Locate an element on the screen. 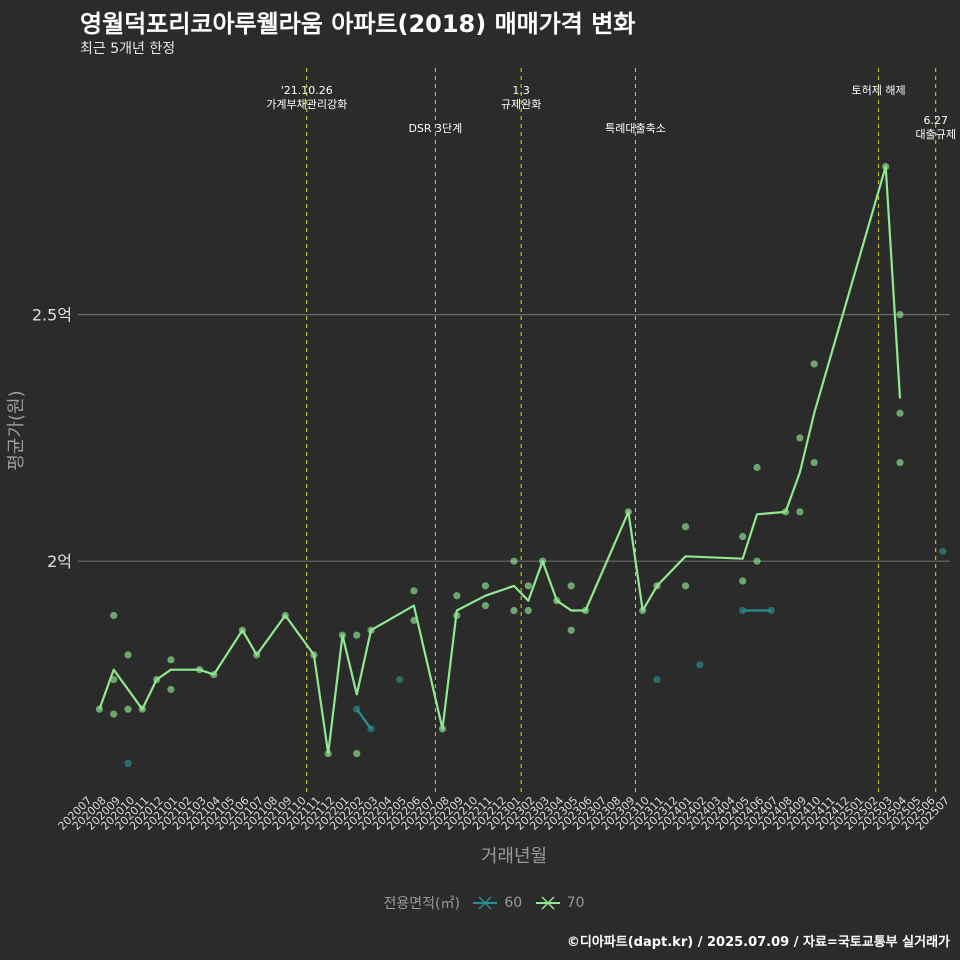 The image size is (960, 960). legend: 전용면적(㎡) 60 70 is located at coordinates (480, 903).